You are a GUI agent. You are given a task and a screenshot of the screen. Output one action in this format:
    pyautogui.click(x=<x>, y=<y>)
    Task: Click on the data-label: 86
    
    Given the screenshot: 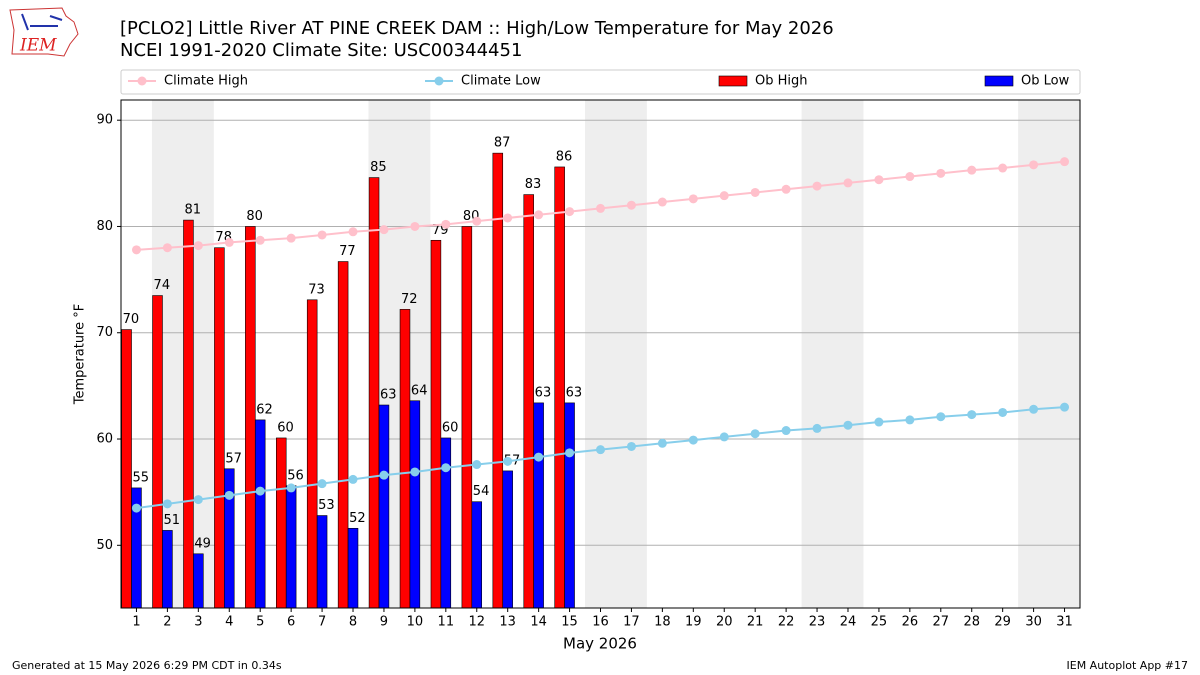 What is the action you would take?
    pyautogui.click(x=564, y=156)
    